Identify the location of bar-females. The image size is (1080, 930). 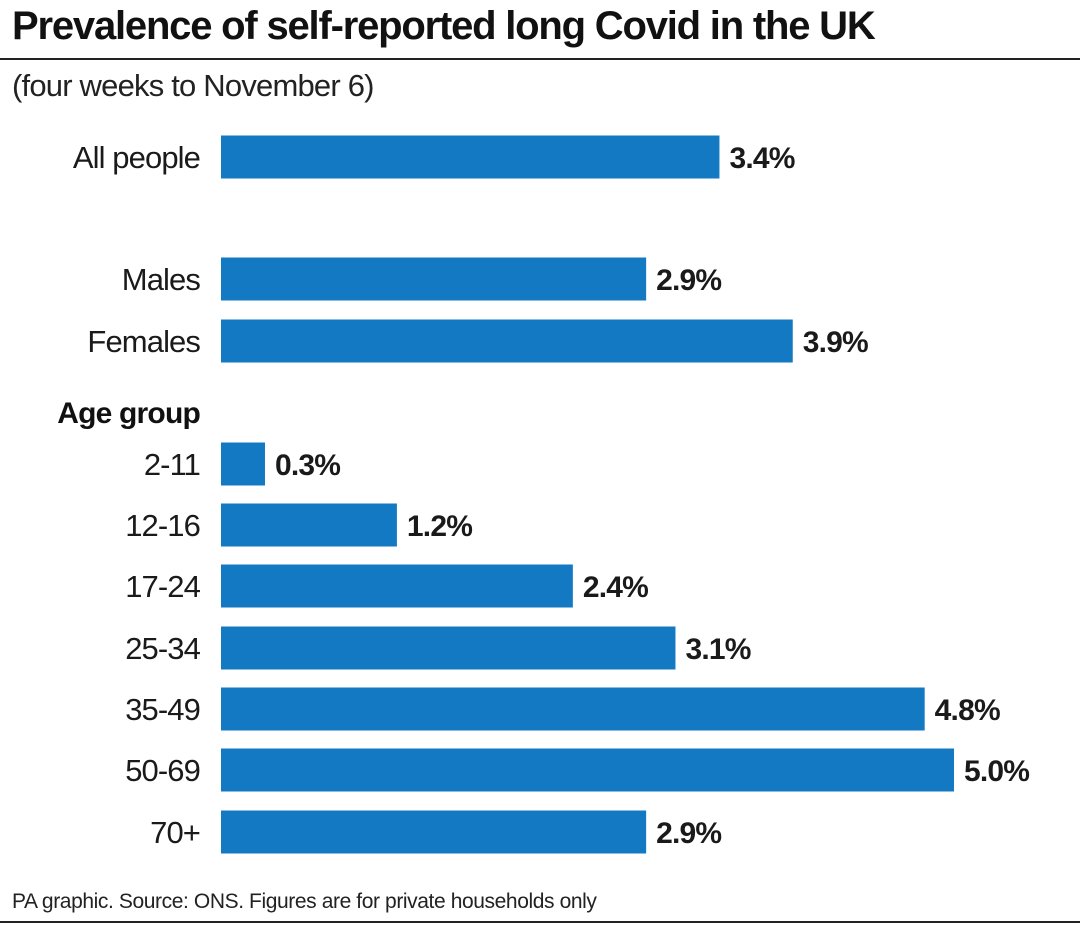
(507, 341).